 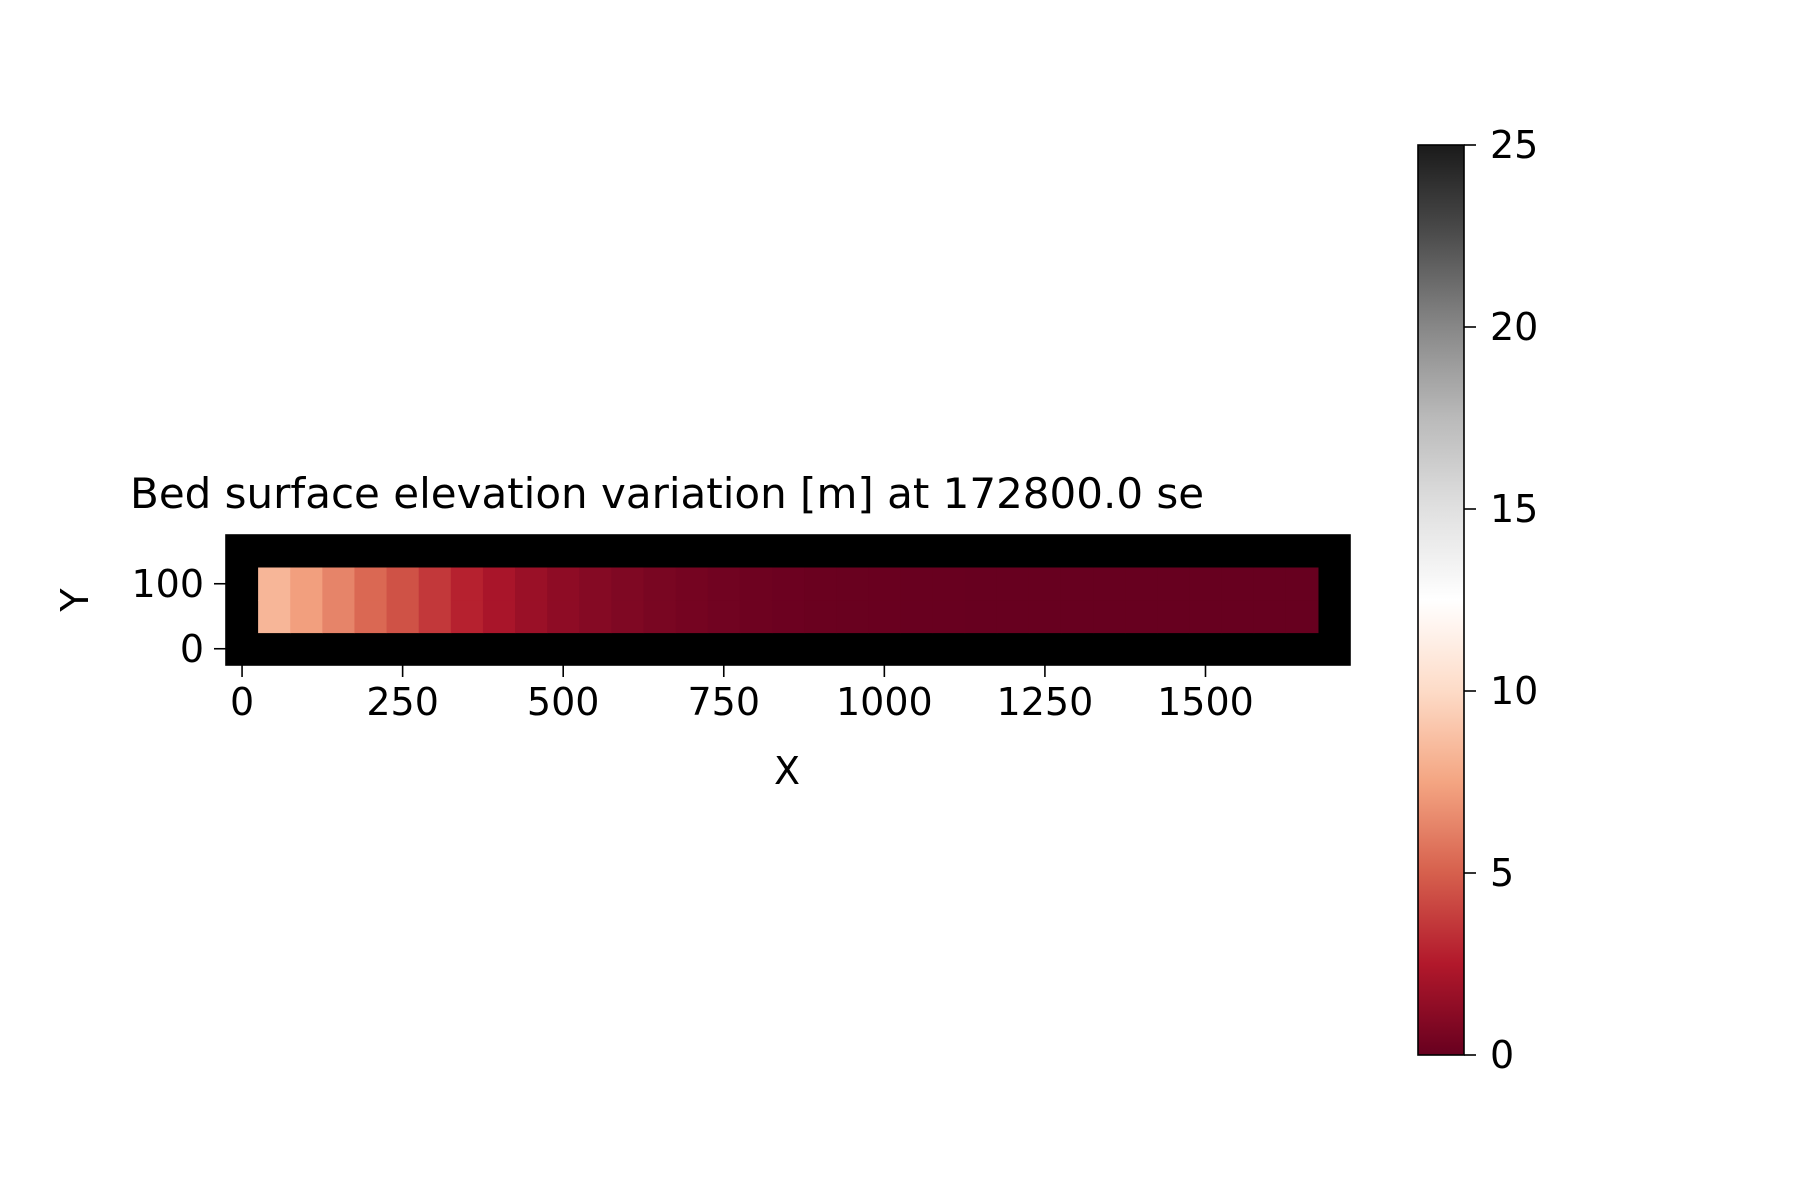 I want to click on x-axis: 0 250 500 750 1000 1250 1500, so click(x=742, y=694).